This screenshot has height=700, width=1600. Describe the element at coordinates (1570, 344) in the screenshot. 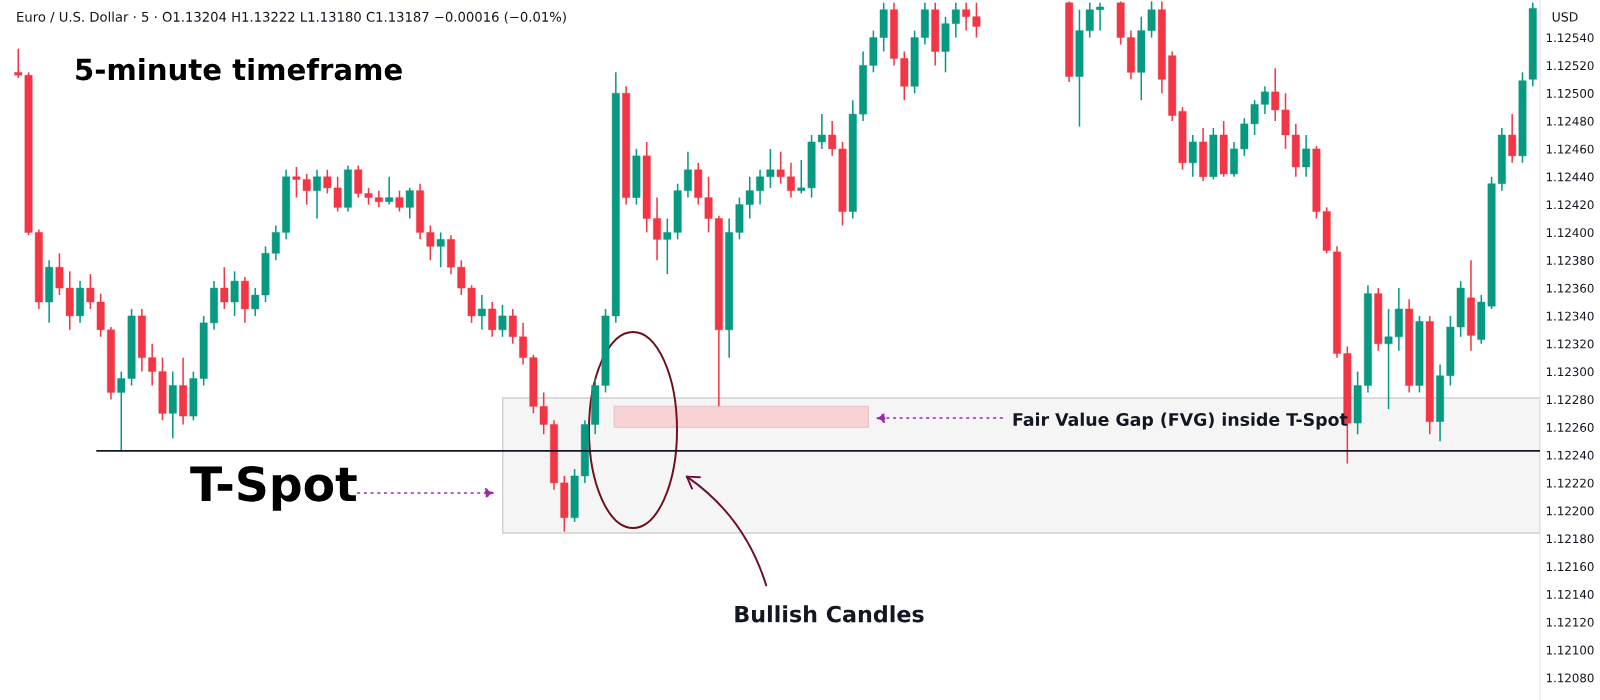

I see `y-tick-label: 1.12320` at that location.